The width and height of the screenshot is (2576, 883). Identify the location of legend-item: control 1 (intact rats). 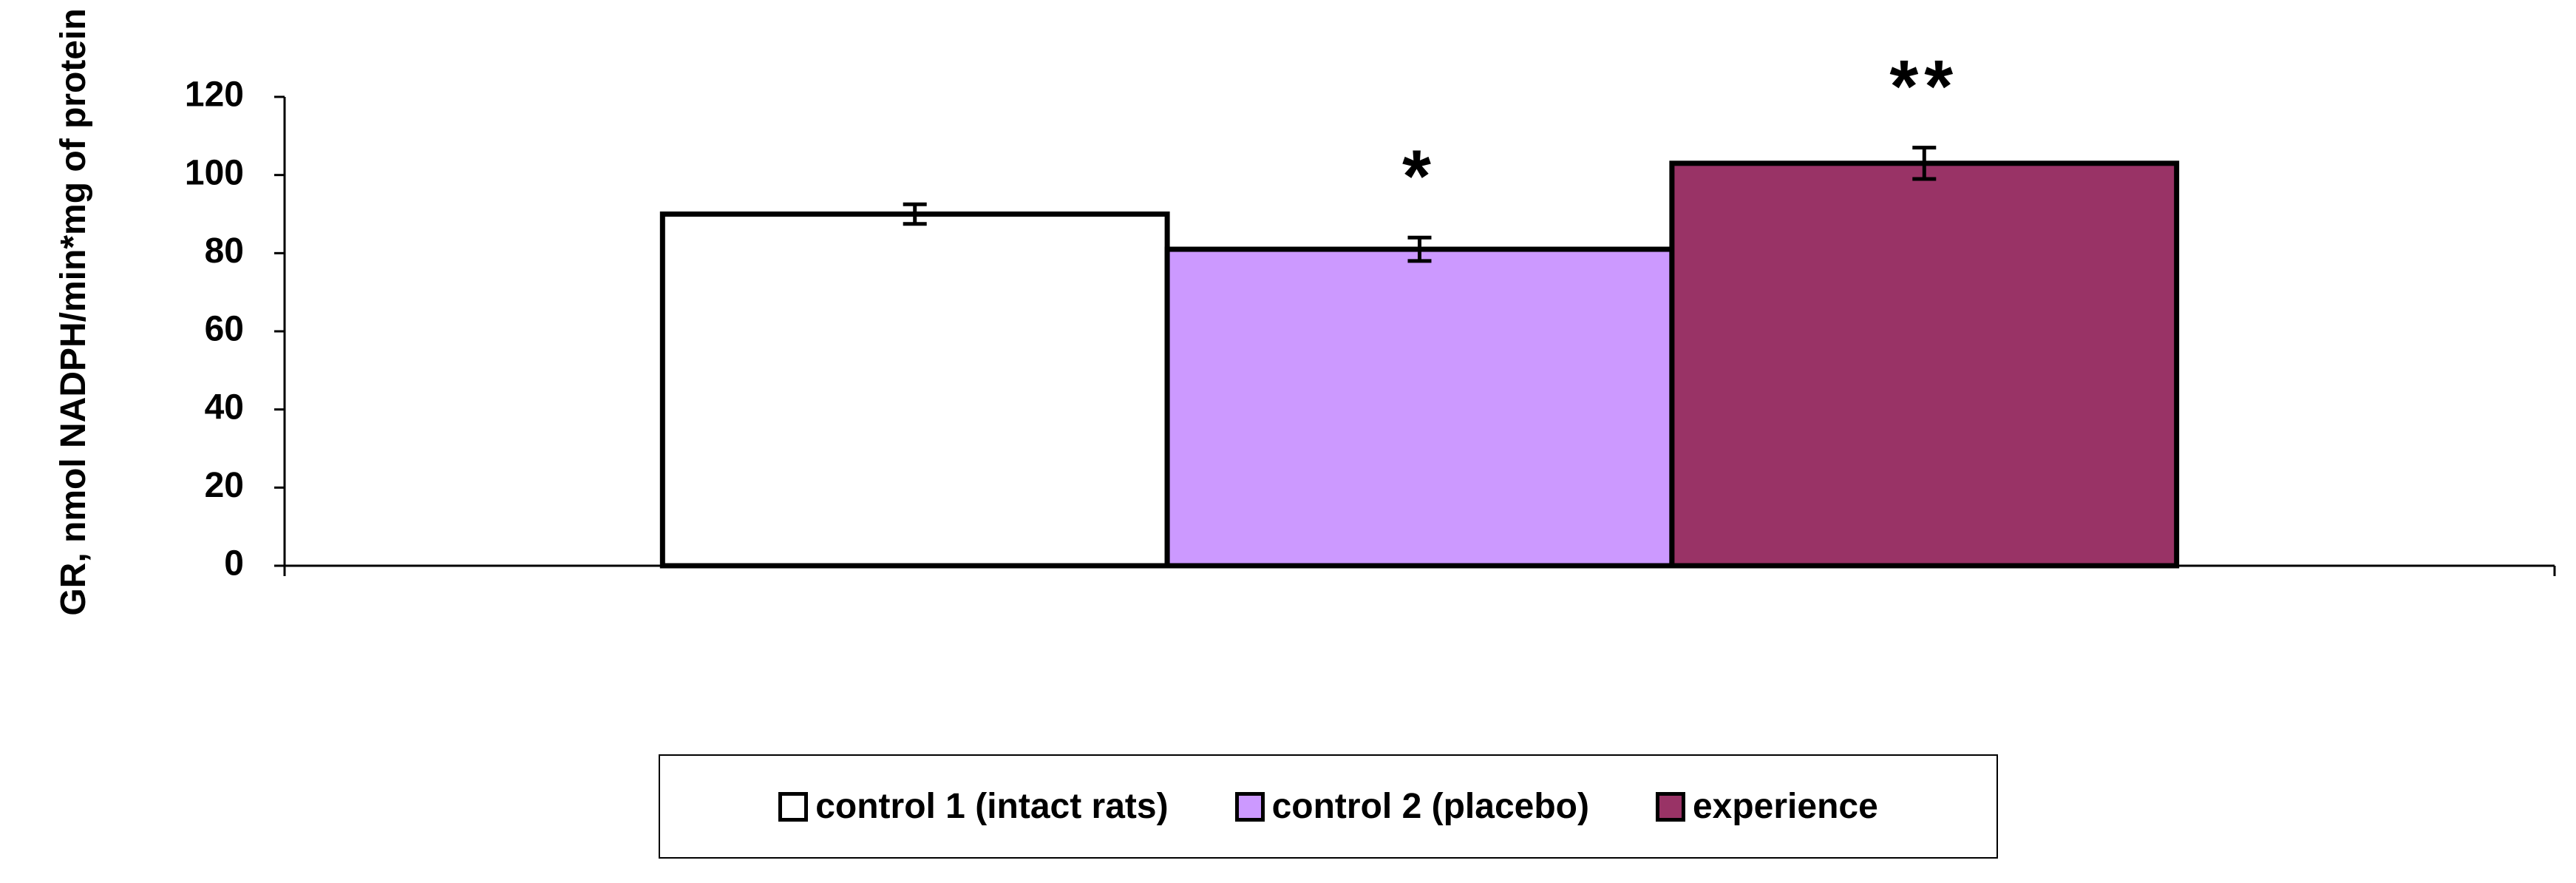
(973, 806).